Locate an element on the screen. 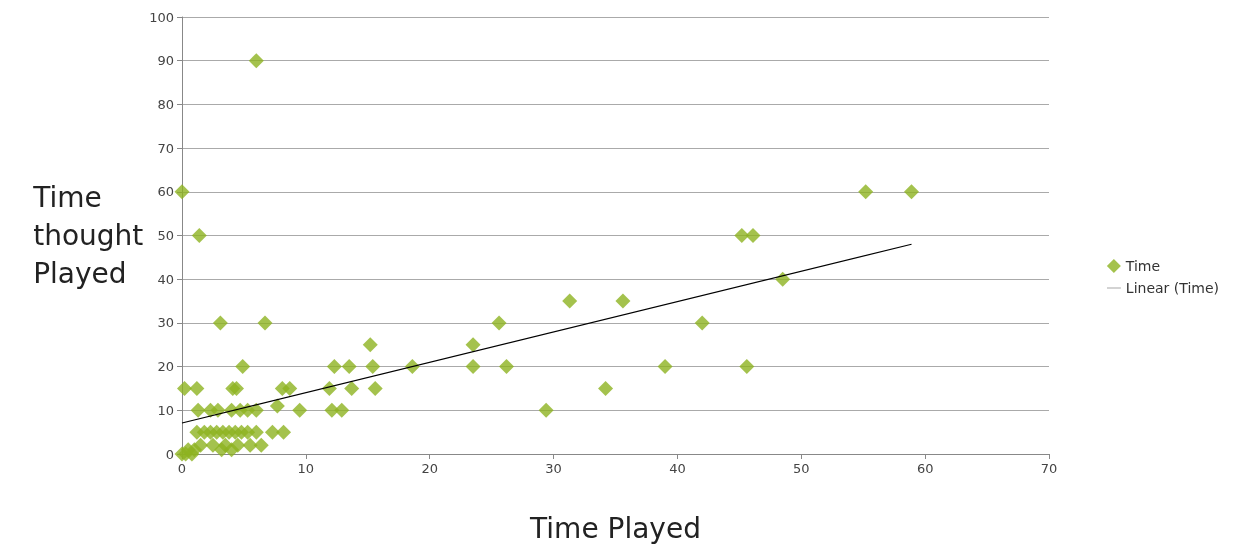 The height and width of the screenshot is (554, 1249). legend-label: Time is located at coordinates (1142, 266).